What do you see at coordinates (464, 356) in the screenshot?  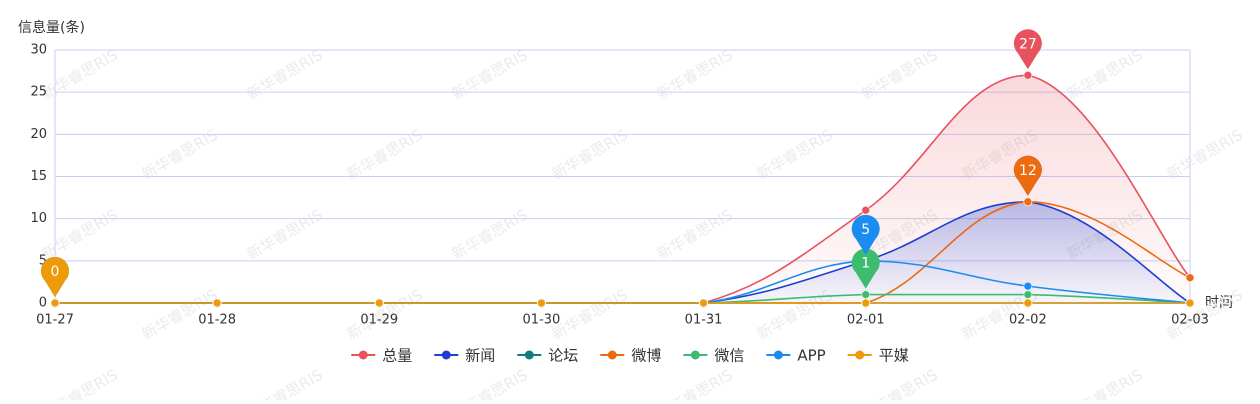 I see `legend-item: 新闻` at bounding box center [464, 356].